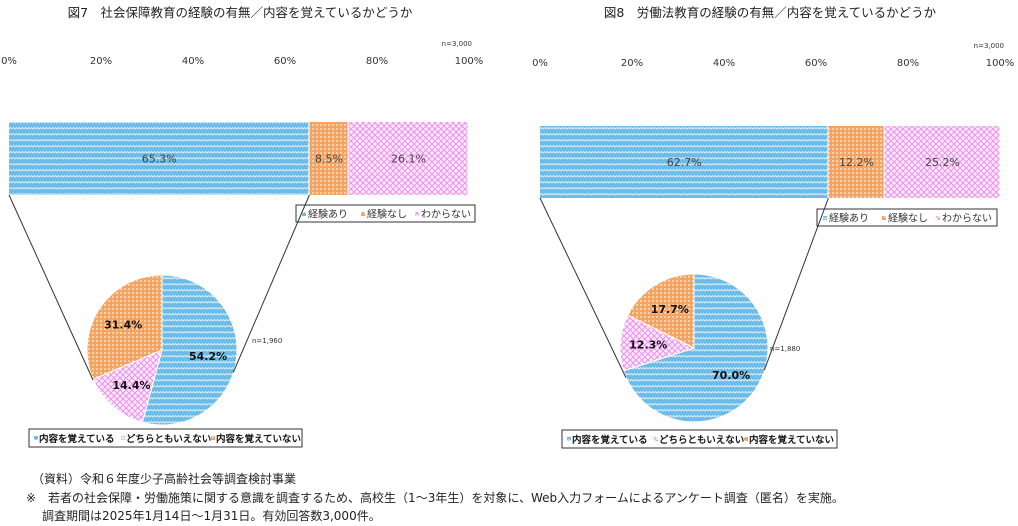  What do you see at coordinates (240, 12) in the screenshot?
I see `chart-title: 図7 社会保障教育の経験の有無／内容を覚えているかどうか` at bounding box center [240, 12].